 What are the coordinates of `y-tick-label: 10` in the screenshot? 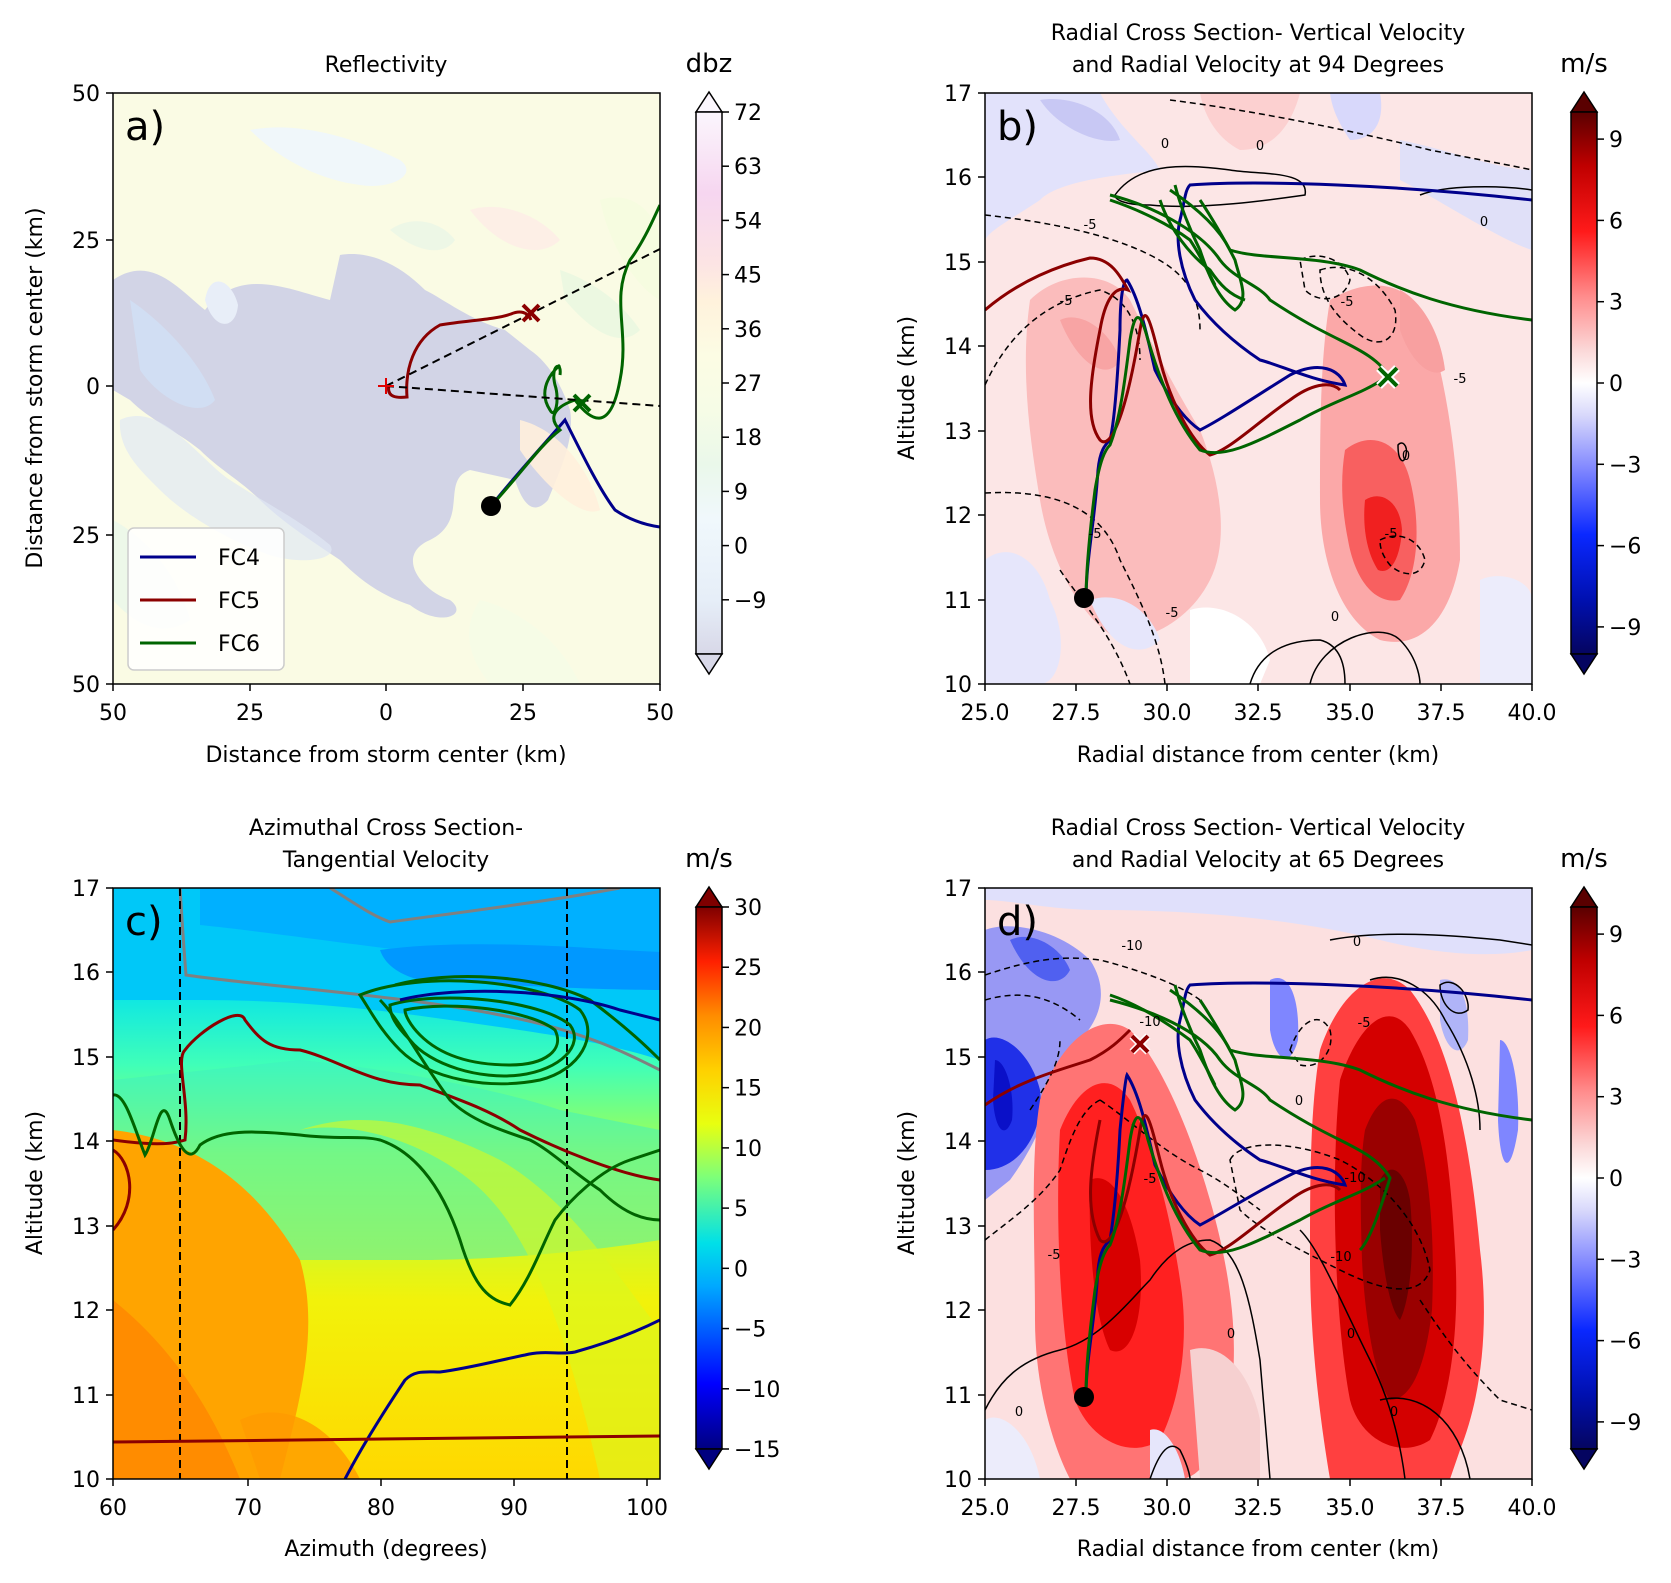 It's located at (86, 1480).